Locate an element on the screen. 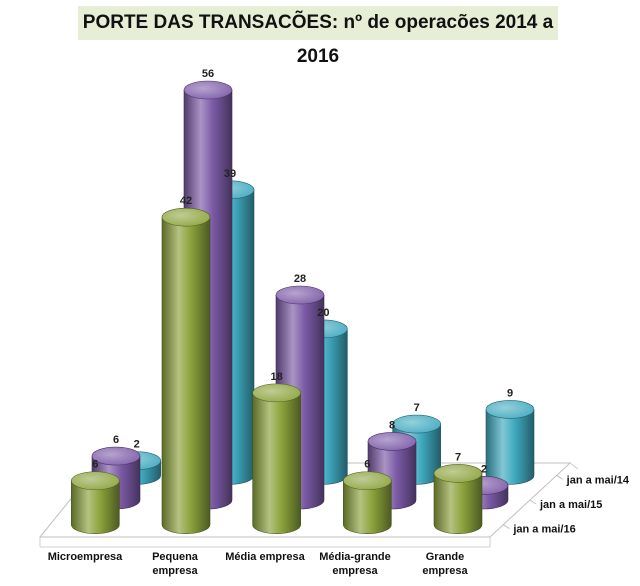 Image resolution: width=640 pixels, height=586 pixels. category-label: Grande empresa is located at coordinates (445, 564).